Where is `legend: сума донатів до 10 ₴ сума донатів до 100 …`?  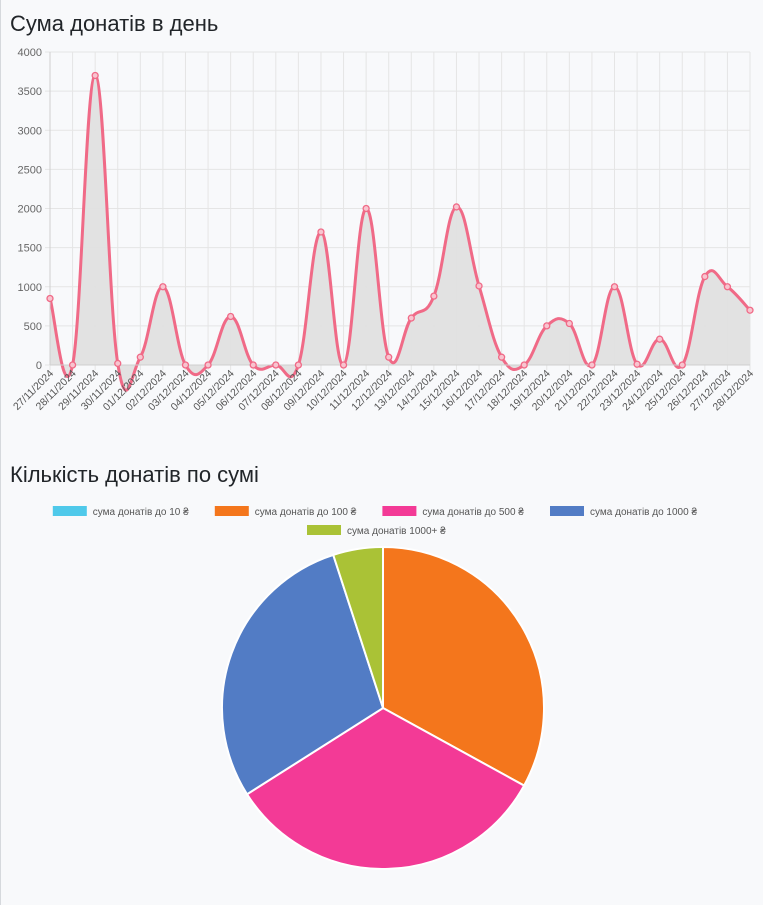
legend: сума донатів до 10 ₴ сума донатів до 100 … is located at coordinates (374, 521).